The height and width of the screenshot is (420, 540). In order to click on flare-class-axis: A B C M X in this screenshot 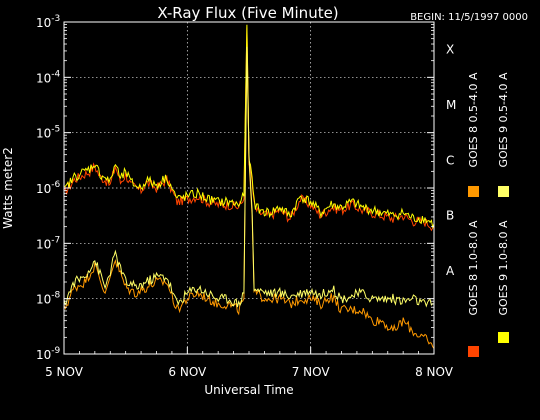, I will do `click(451, 160)`.